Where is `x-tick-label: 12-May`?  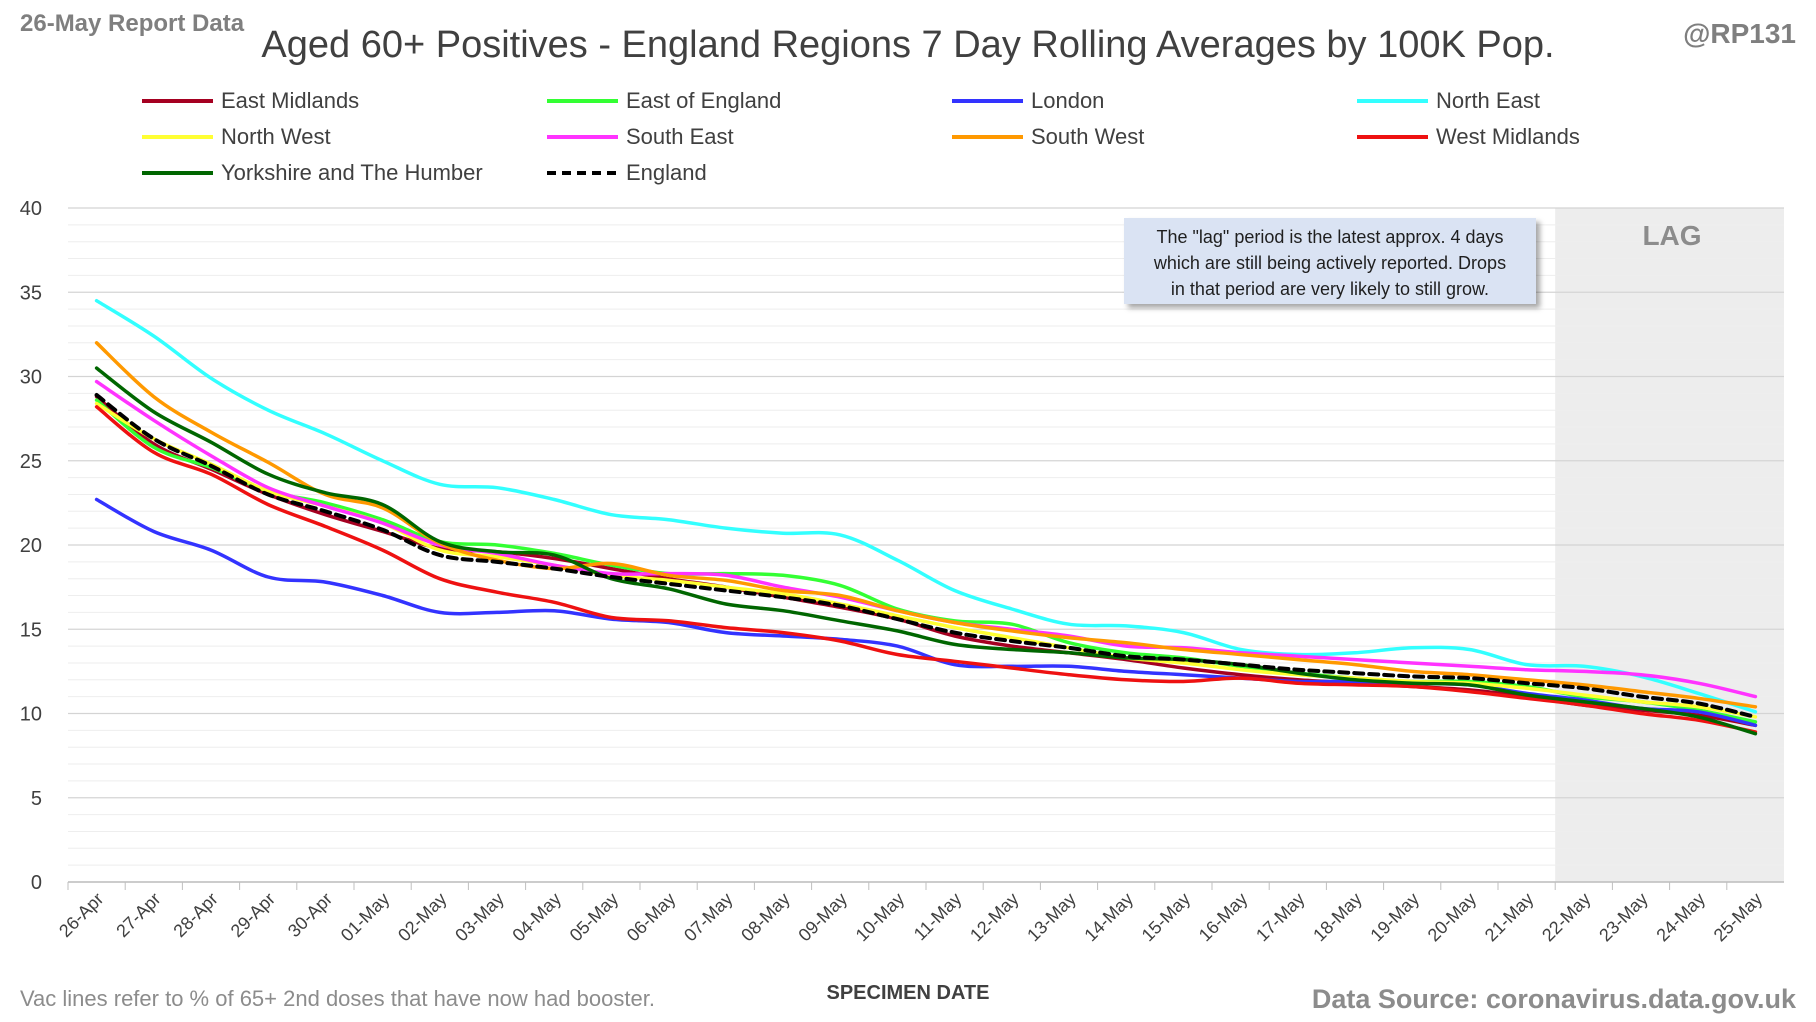
x-tick-label: 12-May is located at coordinates (994, 917).